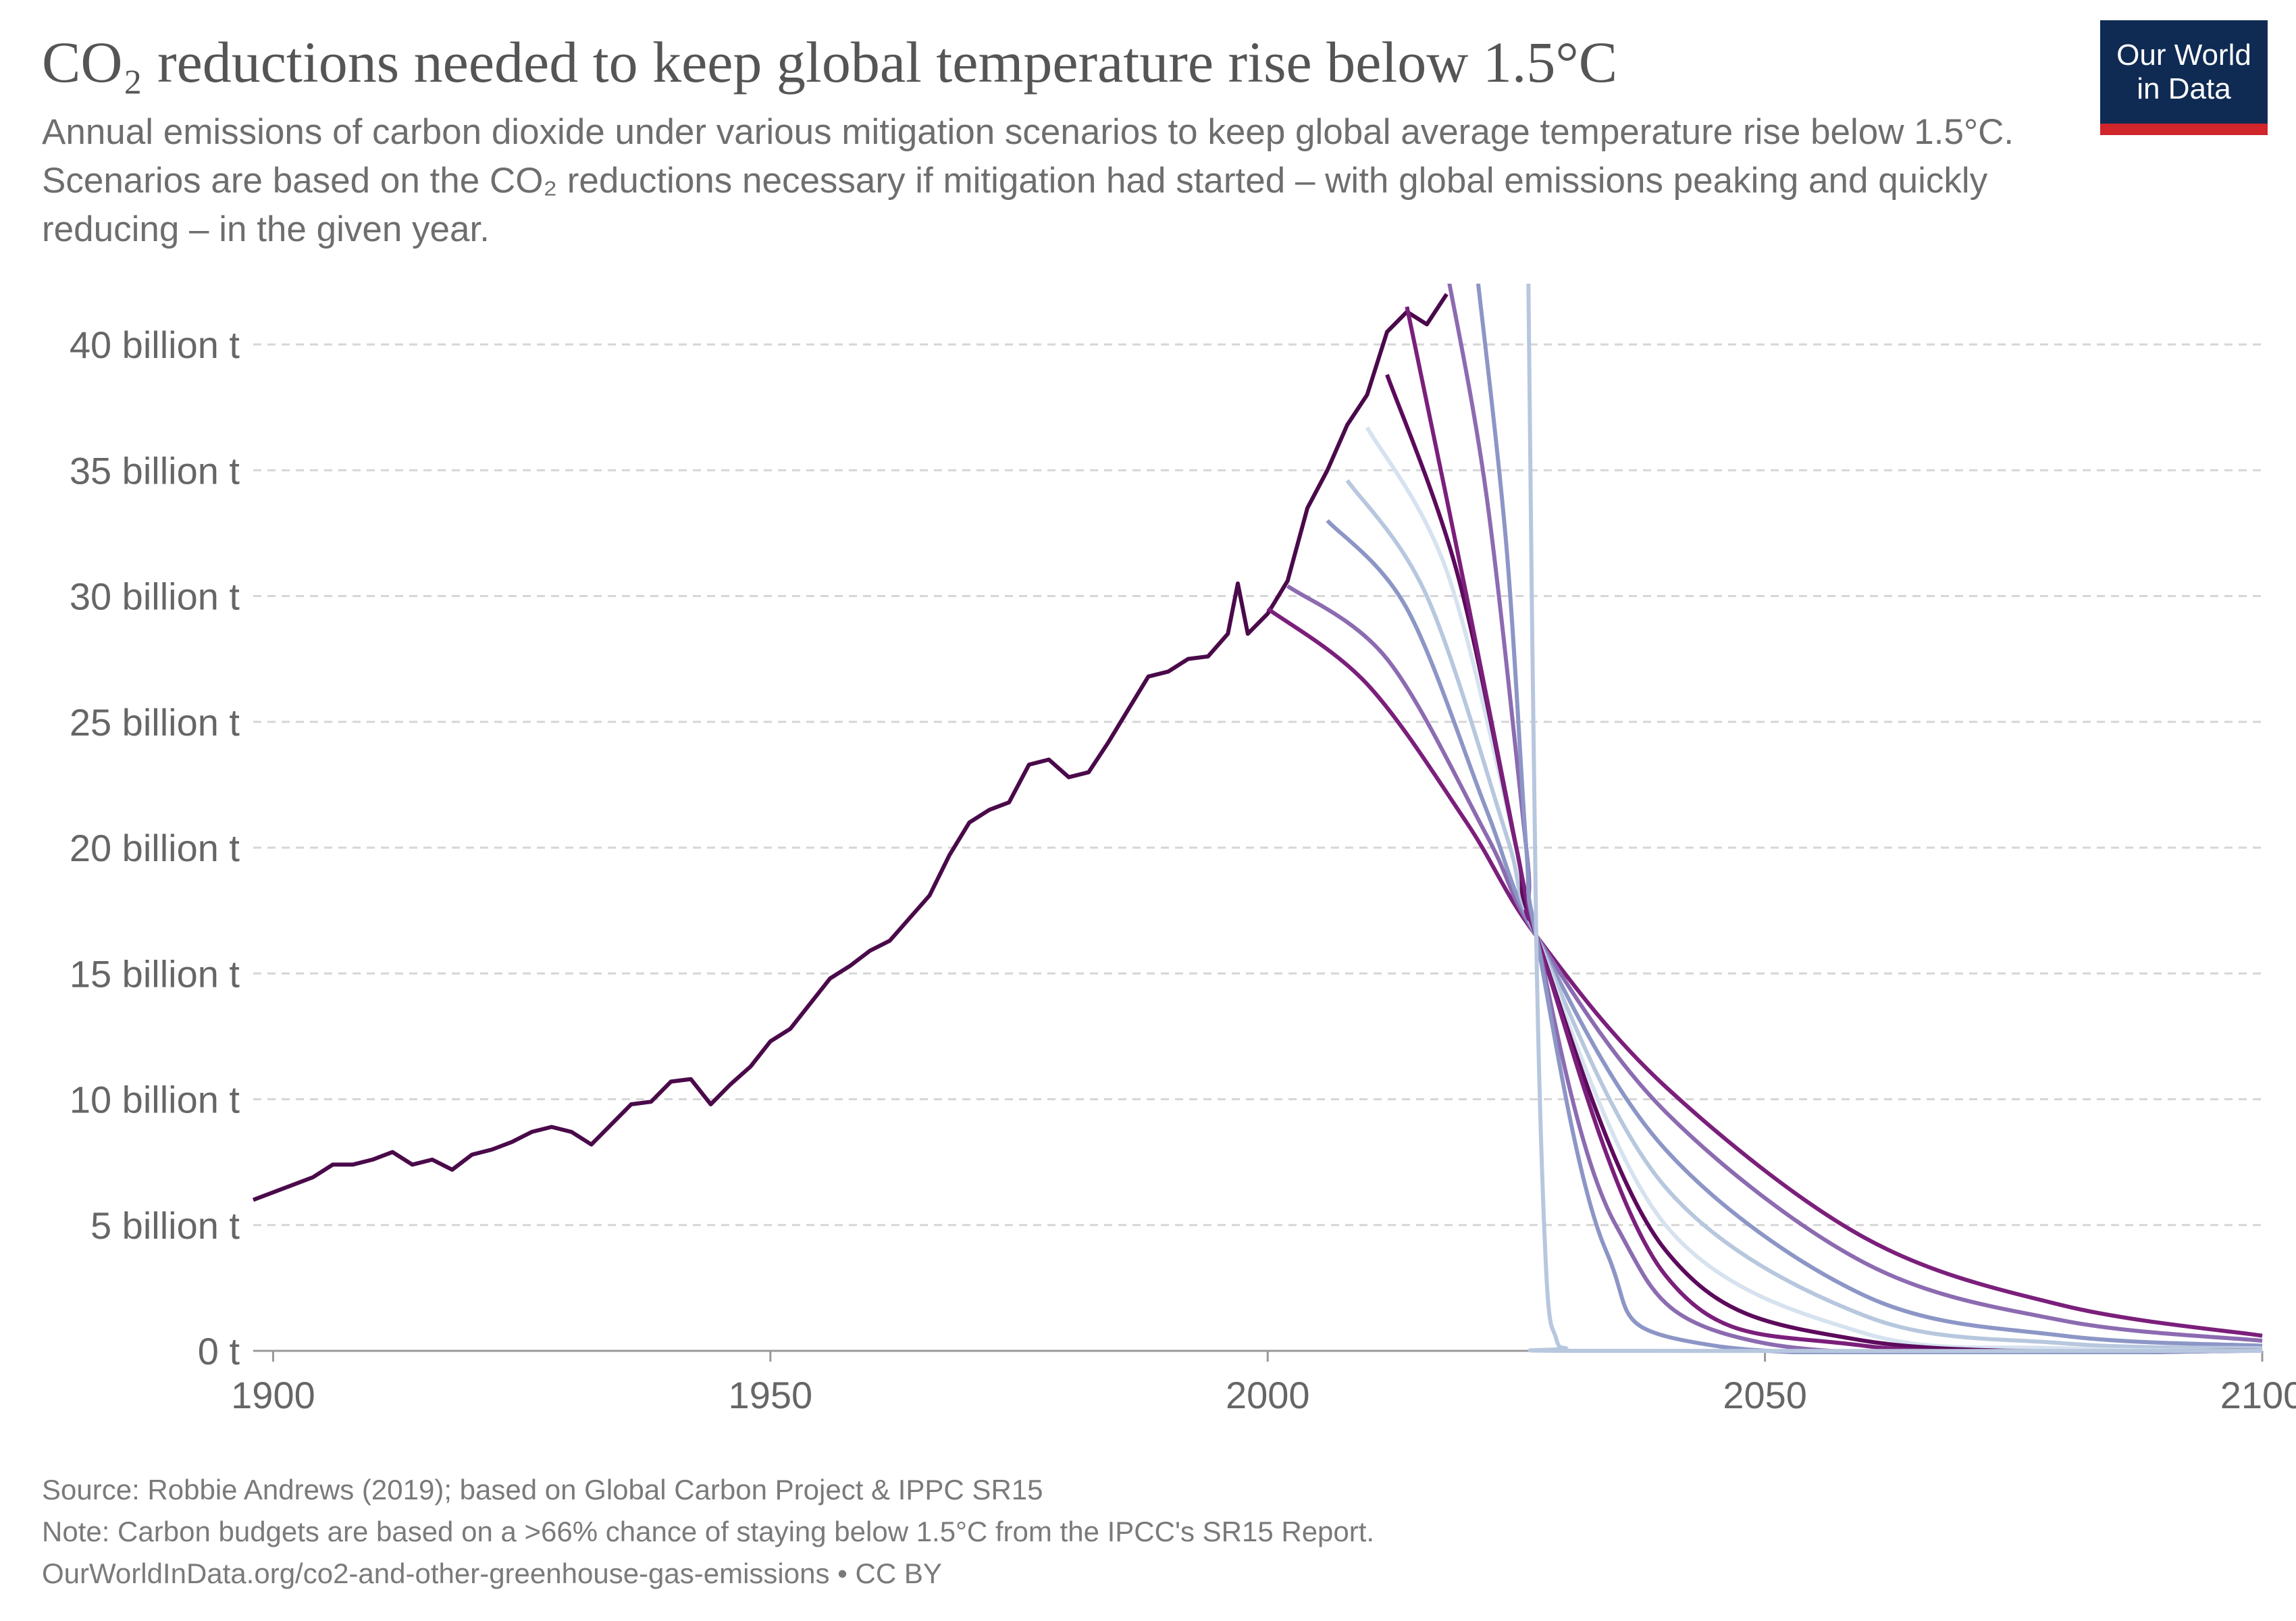 Image resolution: width=2296 pixels, height=1621 pixels. I want to click on y-tick-label: 15 billion t, so click(155, 973).